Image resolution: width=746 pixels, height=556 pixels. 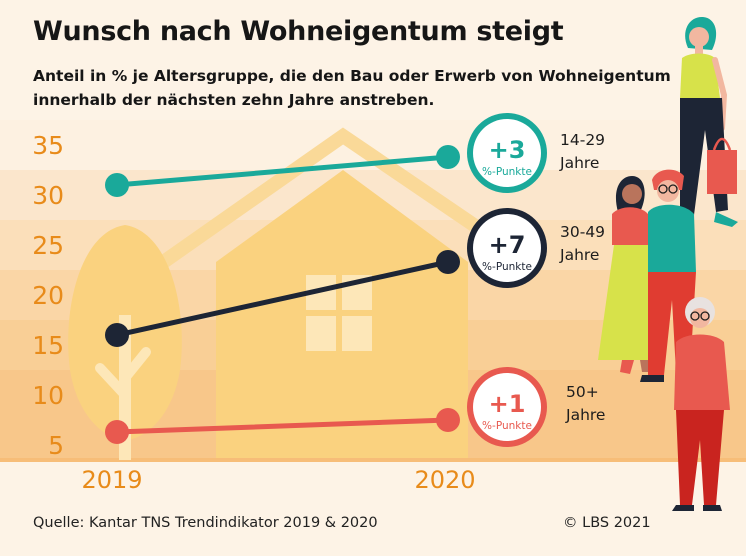 What do you see at coordinates (507, 245) in the screenshot?
I see `badge-value: +7` at bounding box center [507, 245].